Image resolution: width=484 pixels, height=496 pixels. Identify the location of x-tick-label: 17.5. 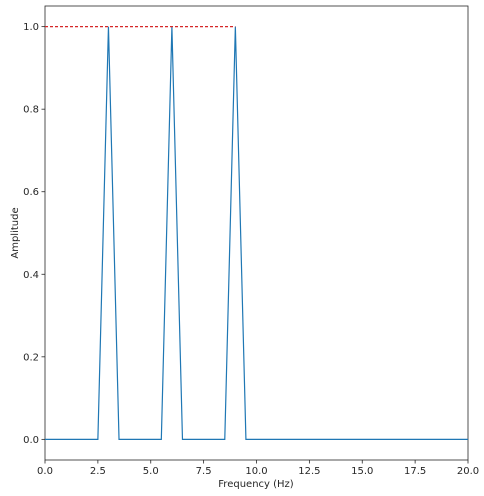
(415, 471).